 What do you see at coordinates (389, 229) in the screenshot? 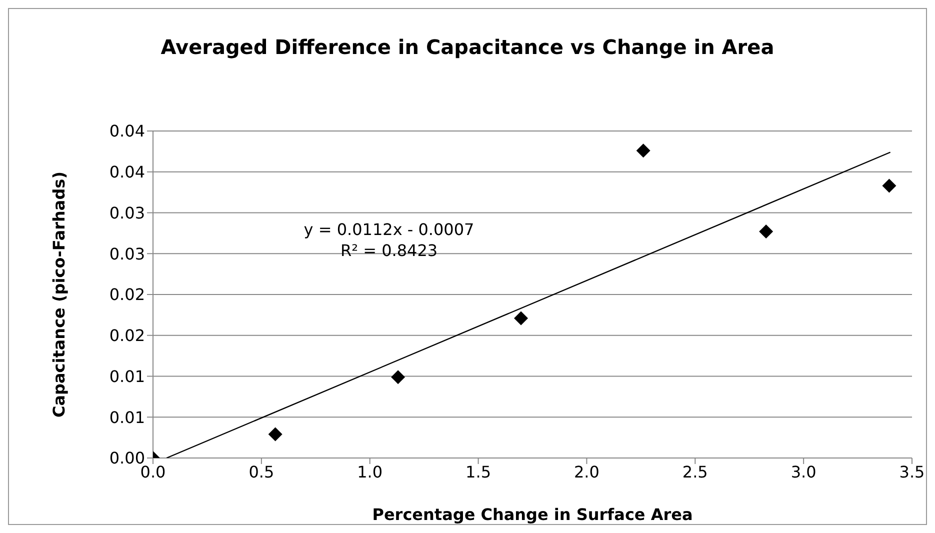
I see `annotation: y = 0.0112x - 0.0007` at bounding box center [389, 229].